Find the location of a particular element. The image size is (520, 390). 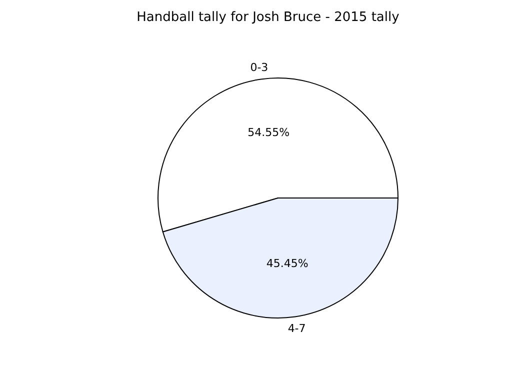

chart-title: Handball tally for Josh Bruce - 2015 tally is located at coordinates (268, 18).